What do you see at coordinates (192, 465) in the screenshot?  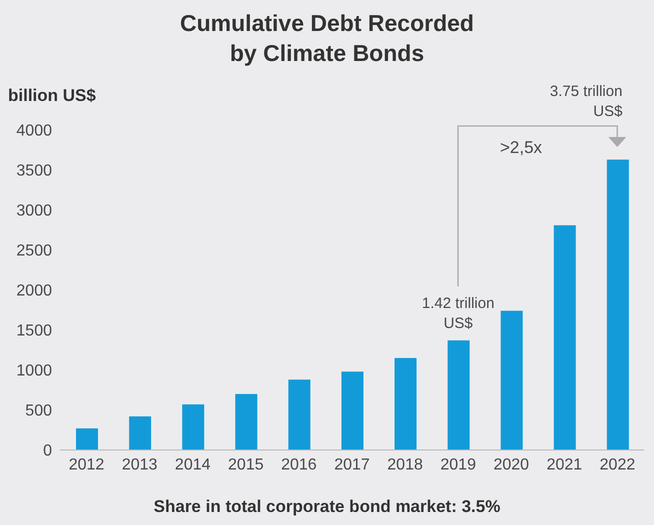 I see `x-tick-label: 2014` at bounding box center [192, 465].